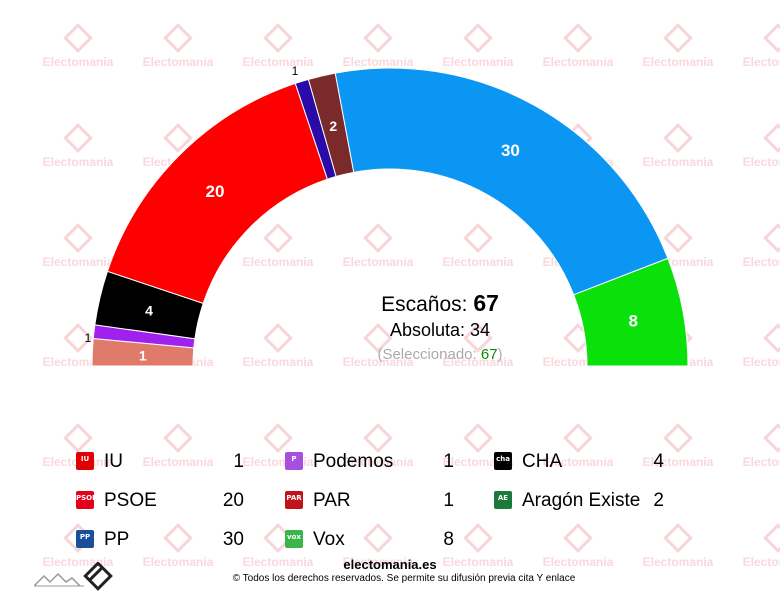 This screenshot has height=596, width=780. I want to click on slice-label: 30, so click(510, 150).